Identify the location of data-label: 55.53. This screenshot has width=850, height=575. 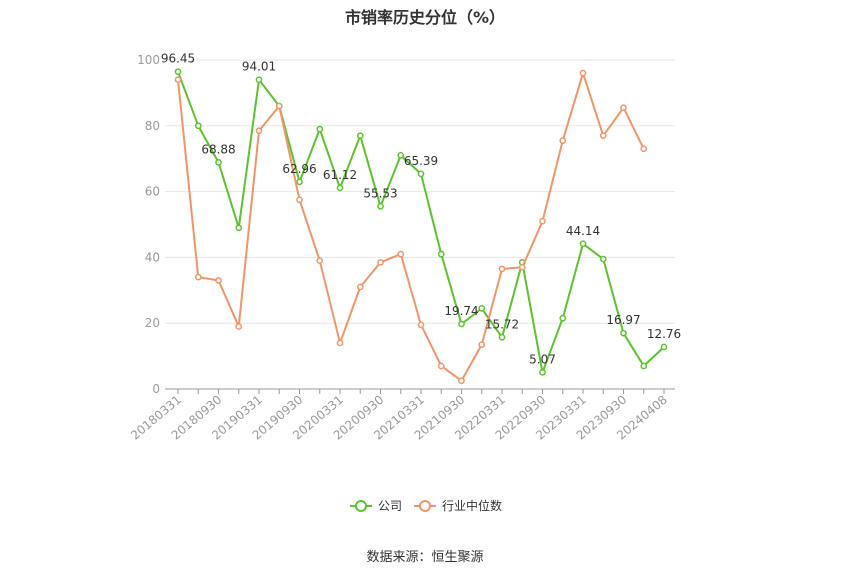
(380, 193).